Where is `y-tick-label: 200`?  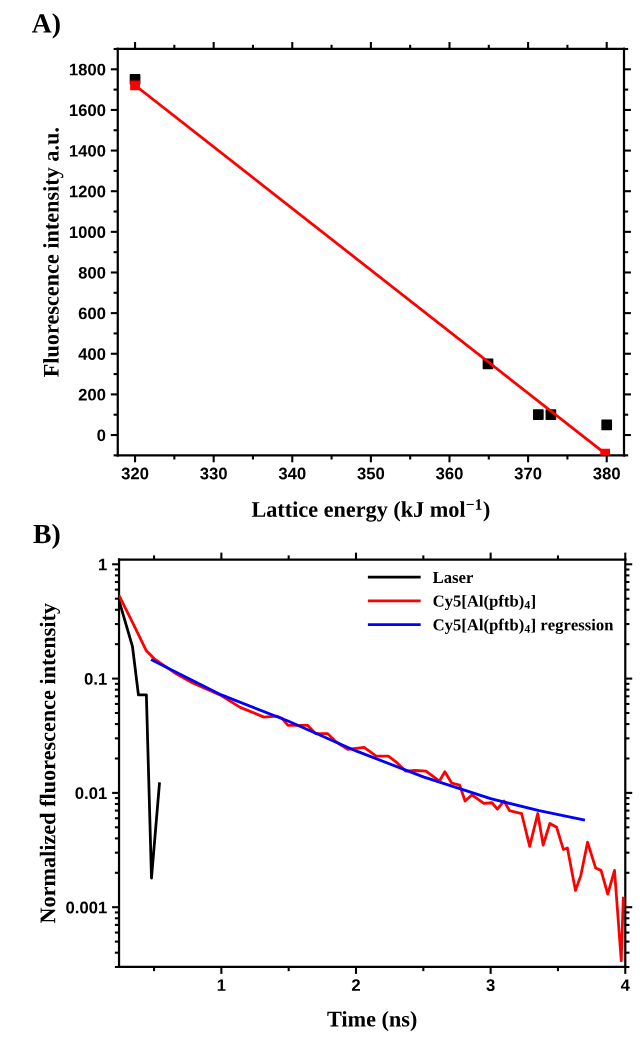 y-tick-label: 200 is located at coordinates (92, 394).